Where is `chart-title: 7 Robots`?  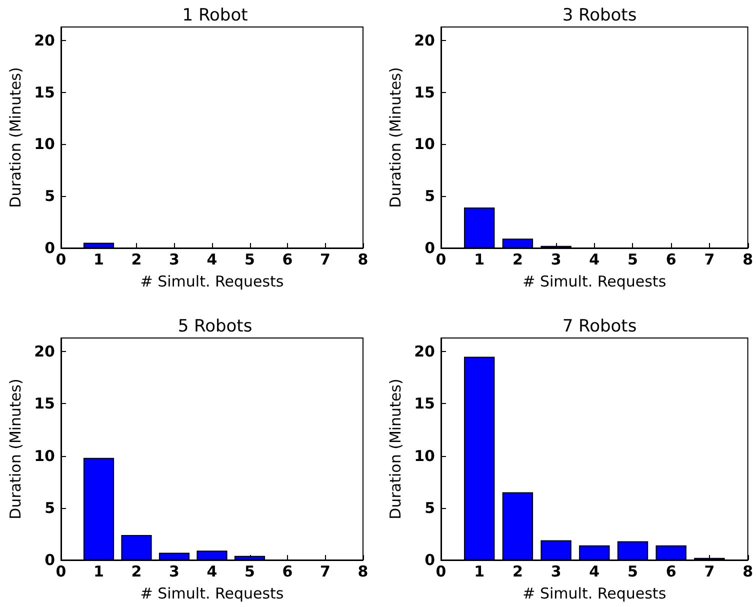
chart-title: 7 Robots is located at coordinates (599, 326).